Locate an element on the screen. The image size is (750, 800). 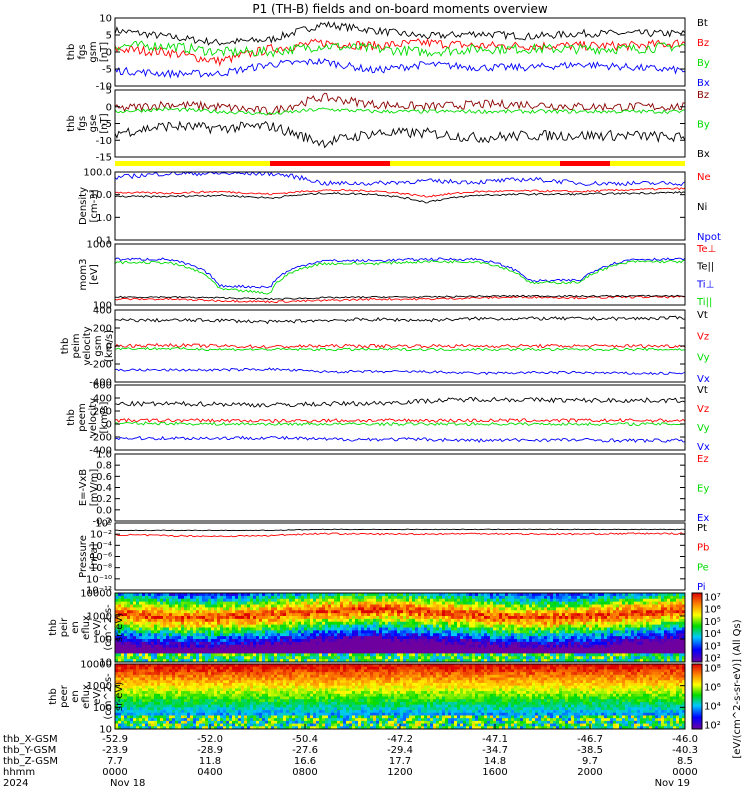
colorbar-tick: 10⁶ is located at coordinates (712, 610).